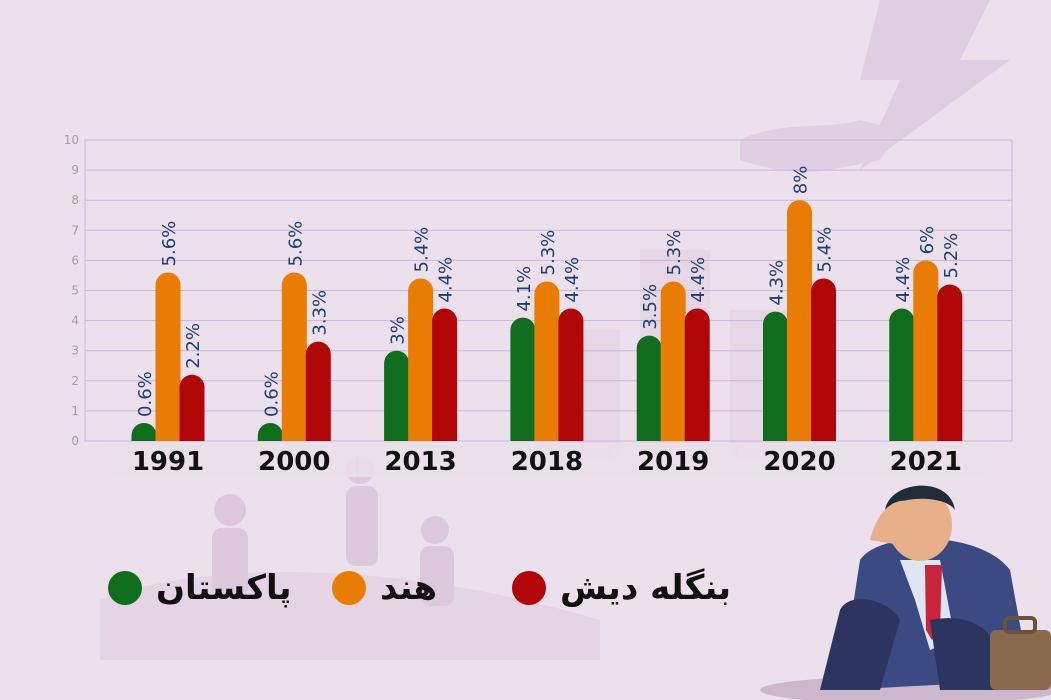  Describe the element at coordinates (144, 431) in the screenshot. I see `bar-pakistan-1991` at that location.